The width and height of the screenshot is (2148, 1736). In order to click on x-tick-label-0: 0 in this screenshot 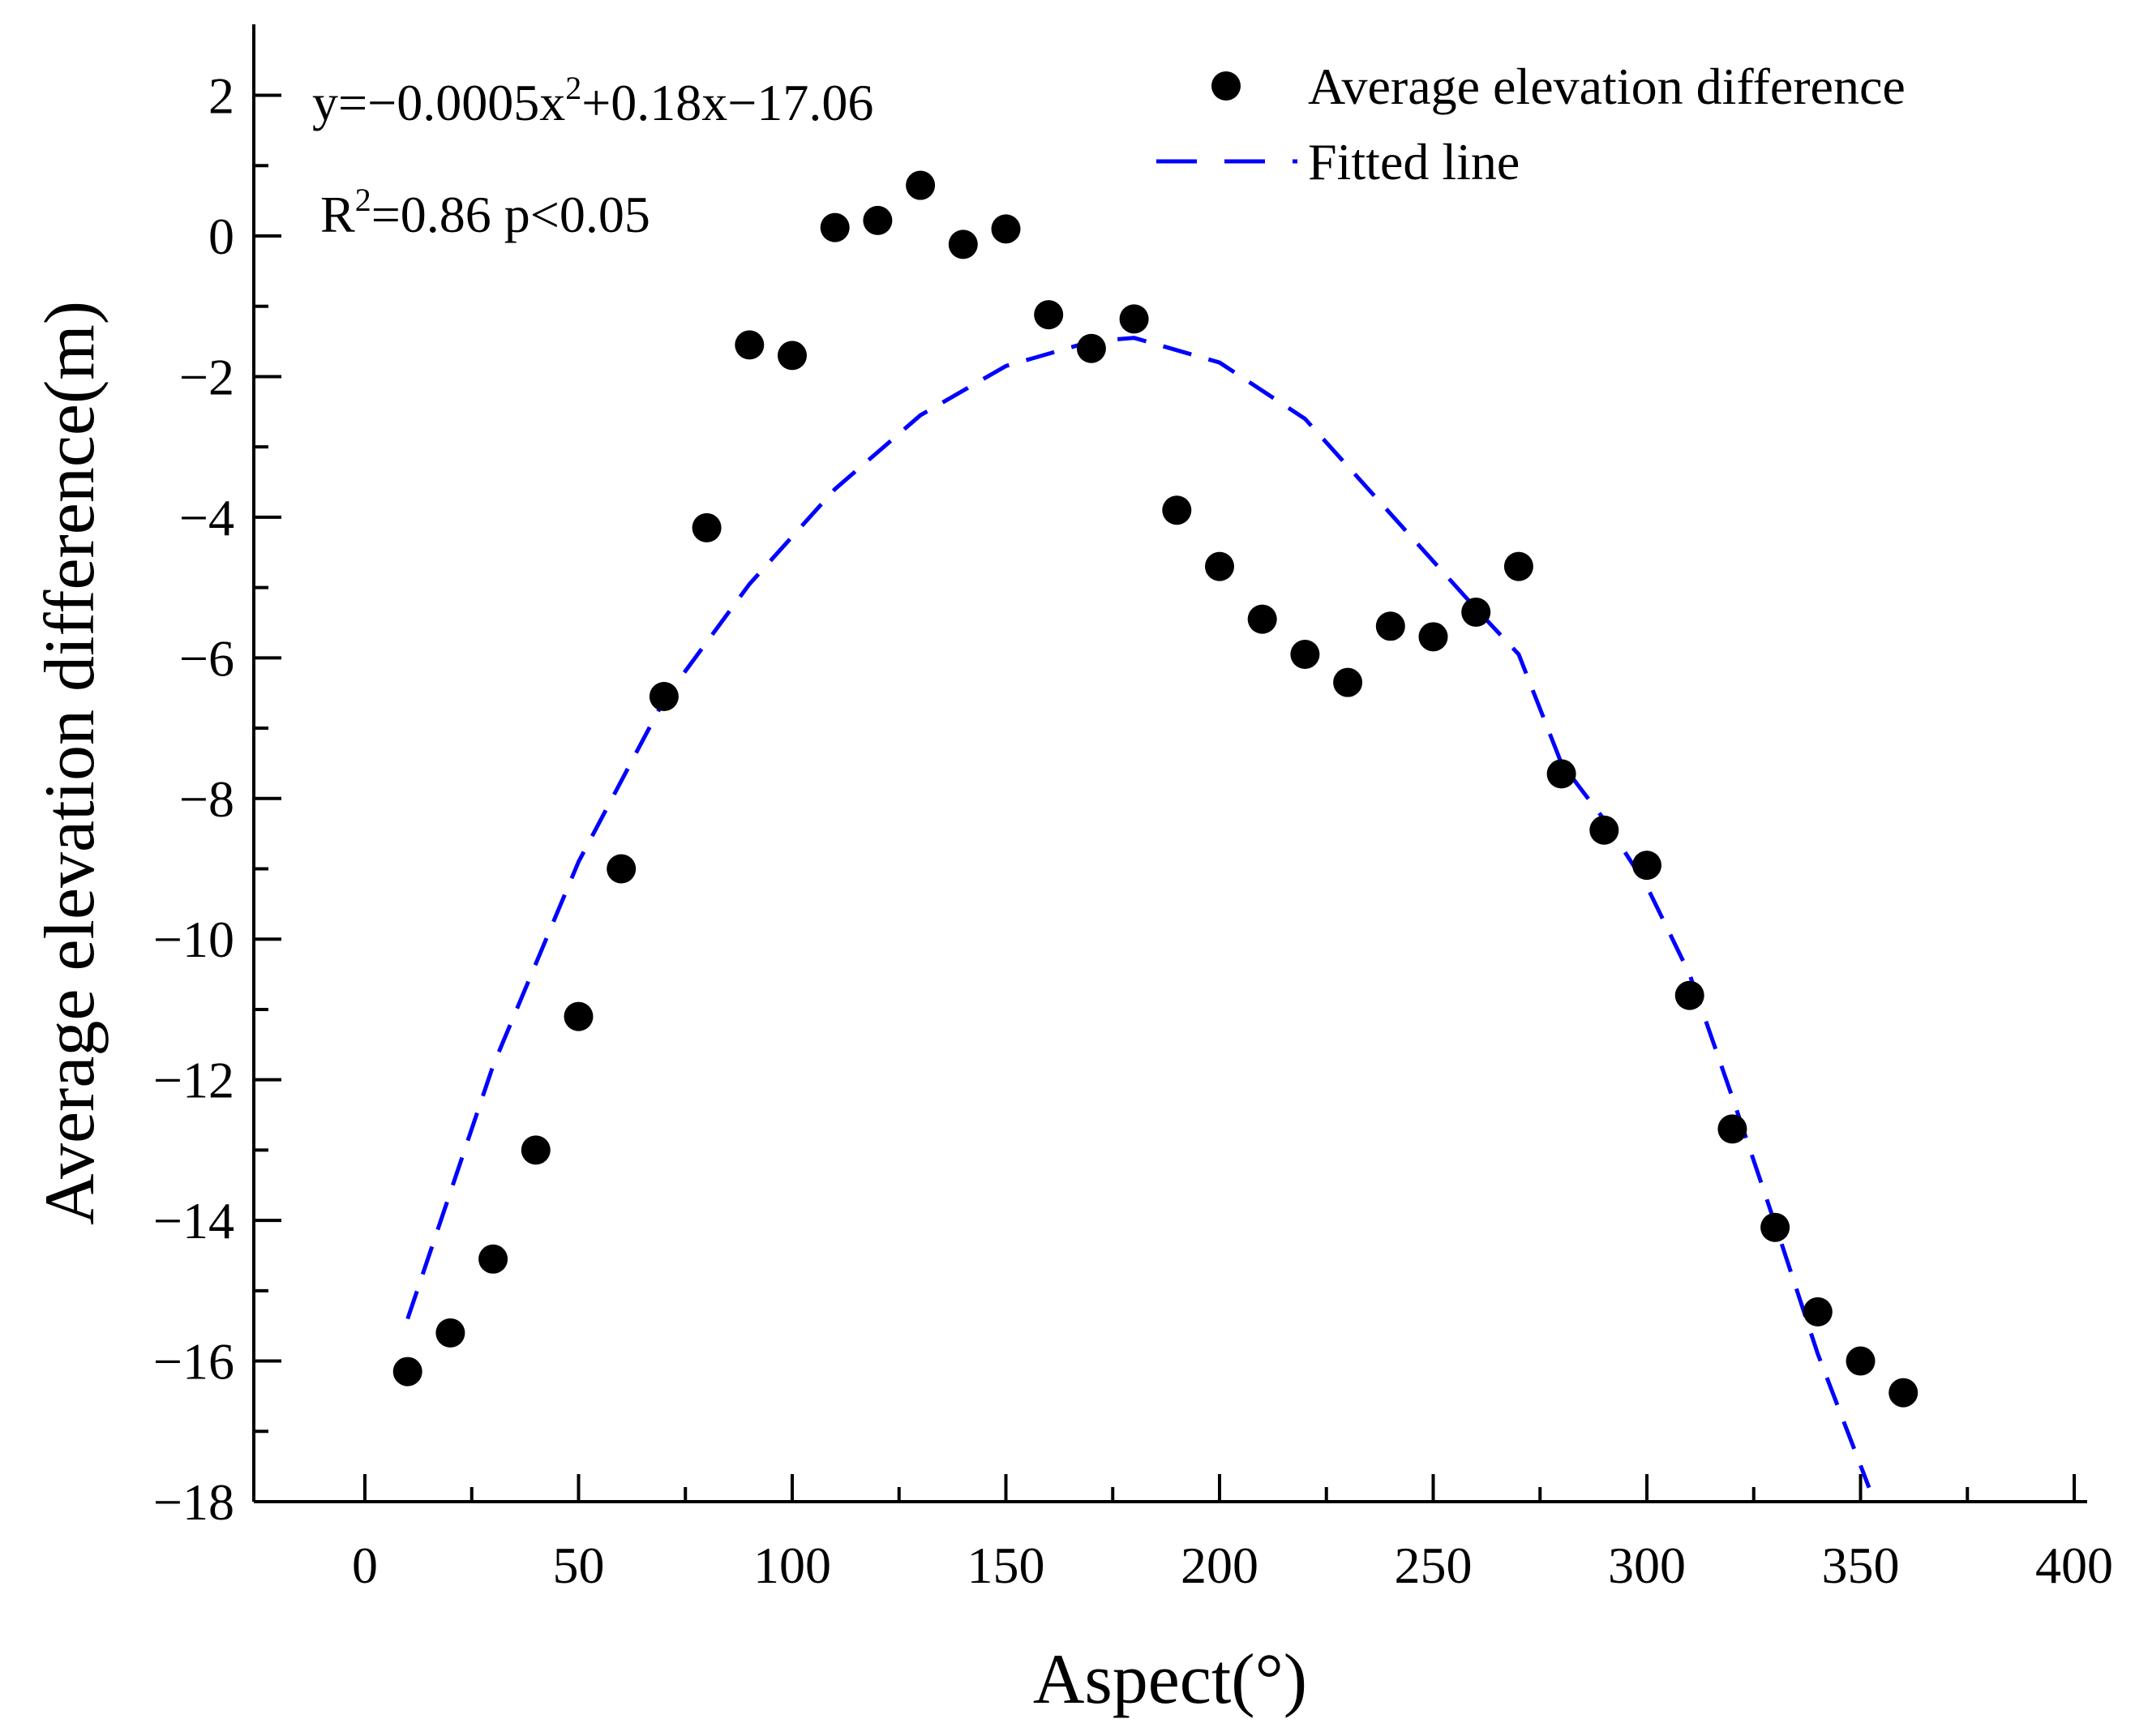, I will do `click(365, 1565)`.